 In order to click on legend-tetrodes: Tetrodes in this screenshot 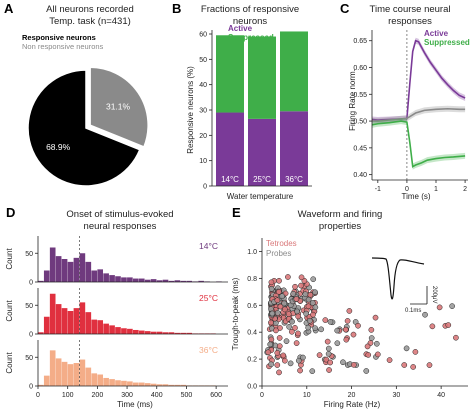, I will do `click(281, 243)`.